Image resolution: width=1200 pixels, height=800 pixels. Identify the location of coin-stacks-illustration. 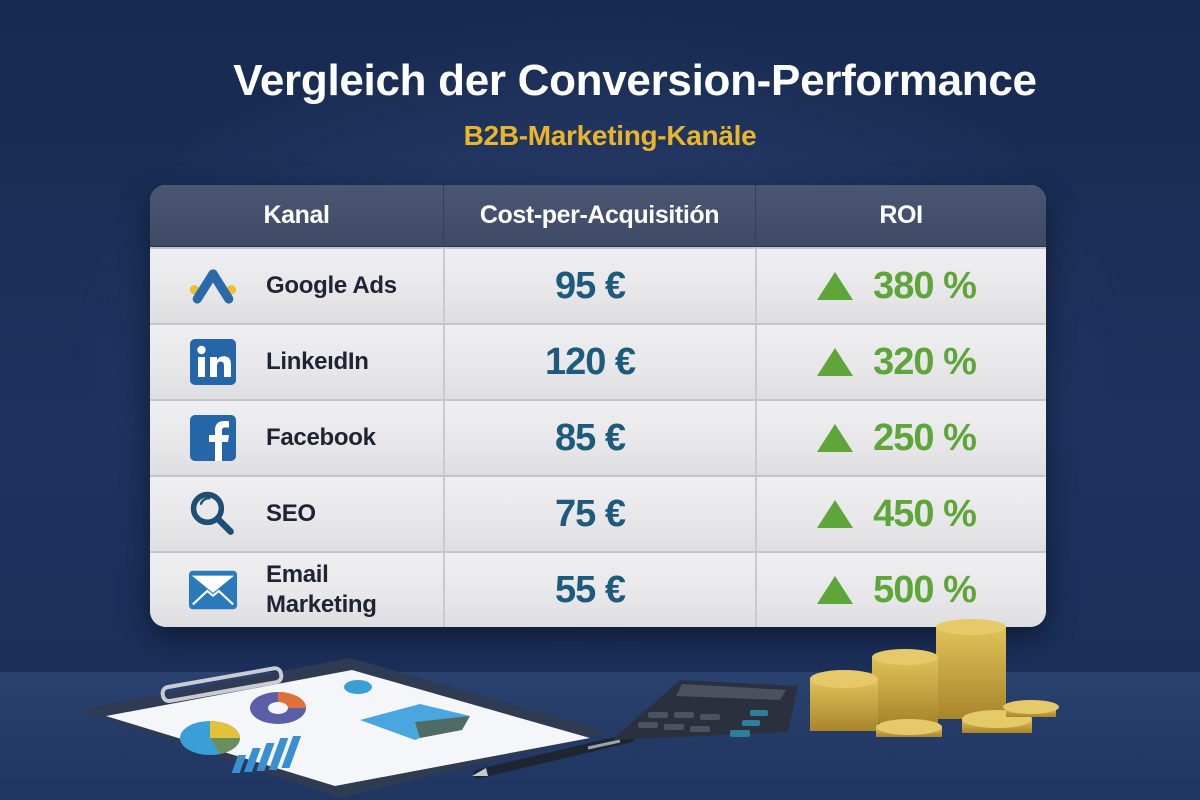
(934, 678).